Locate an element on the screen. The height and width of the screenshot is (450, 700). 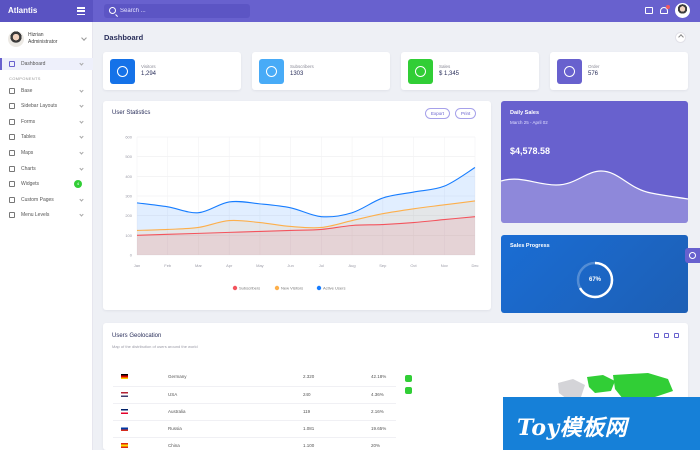
stat-card-sales: Sales $ 1,345 is located at coordinates (470, 71).